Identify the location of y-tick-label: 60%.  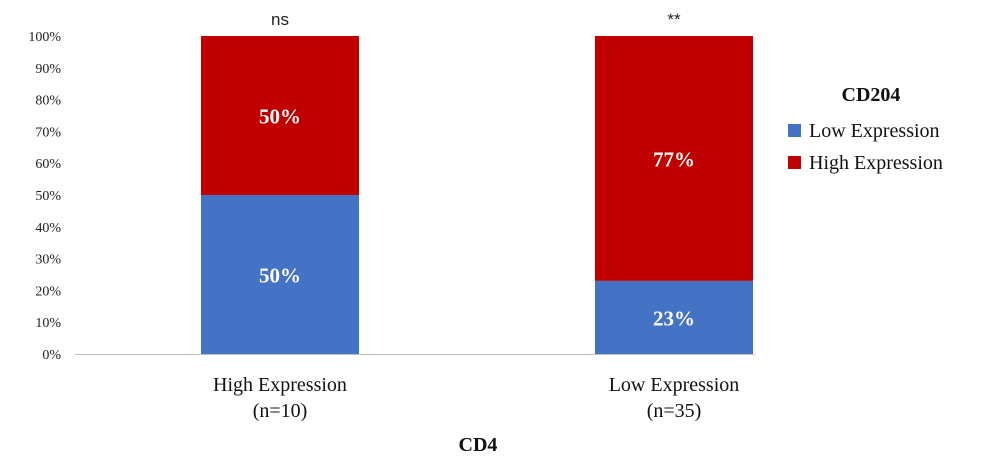
(48, 164).